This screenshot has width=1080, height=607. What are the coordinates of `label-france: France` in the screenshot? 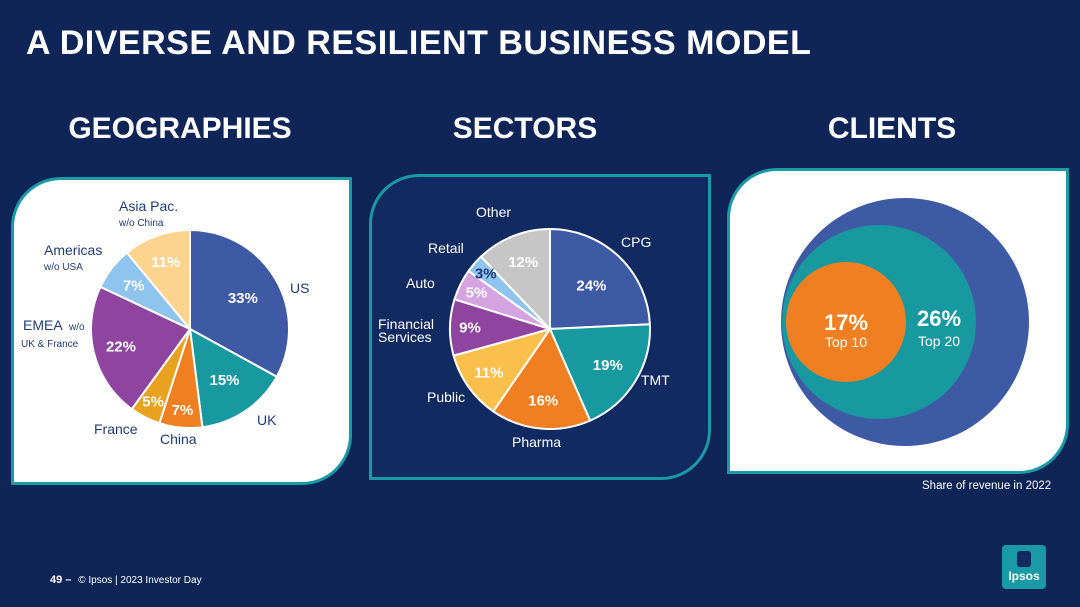 It's located at (116, 429).